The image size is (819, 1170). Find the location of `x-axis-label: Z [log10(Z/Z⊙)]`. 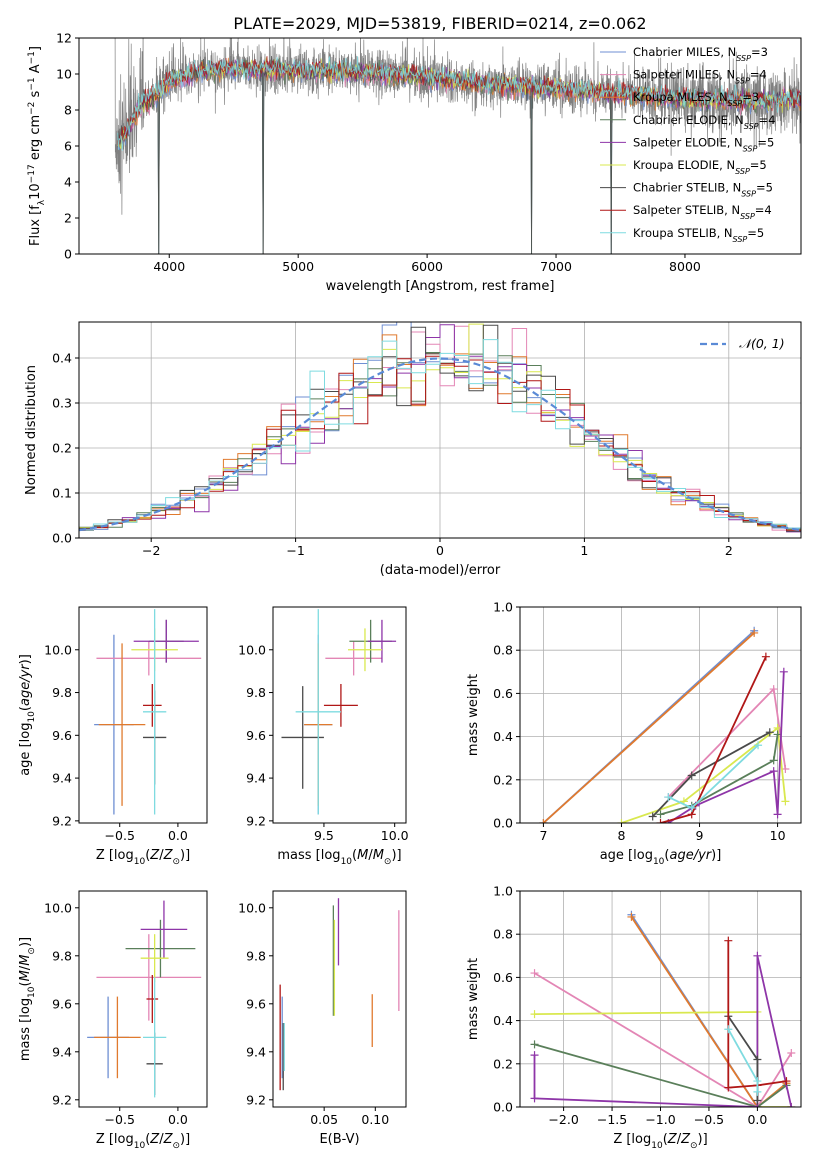

x-axis-label: Z [log10(Z/Z⊙)] is located at coordinates (143, 857).